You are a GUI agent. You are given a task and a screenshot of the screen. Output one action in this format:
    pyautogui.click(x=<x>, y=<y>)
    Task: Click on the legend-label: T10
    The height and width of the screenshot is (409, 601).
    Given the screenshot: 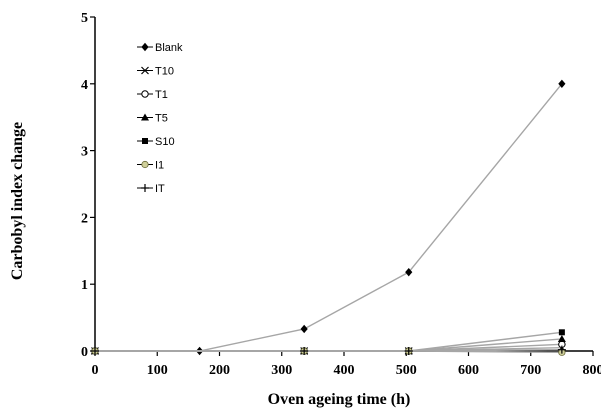 What is the action you would take?
    pyautogui.click(x=164, y=72)
    